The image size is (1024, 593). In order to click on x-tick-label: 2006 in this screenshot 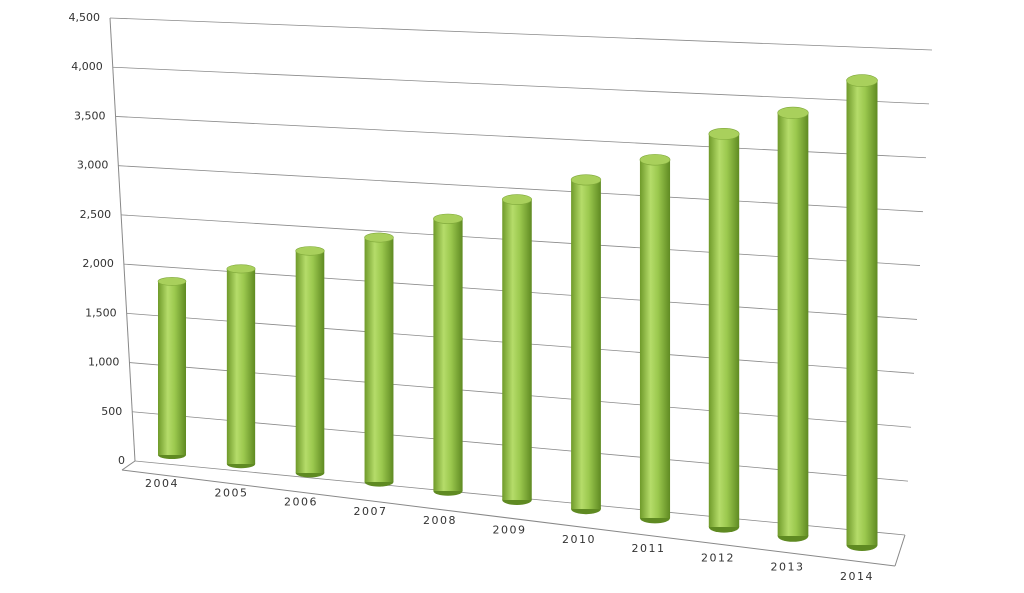, I will do `click(301, 502)`.